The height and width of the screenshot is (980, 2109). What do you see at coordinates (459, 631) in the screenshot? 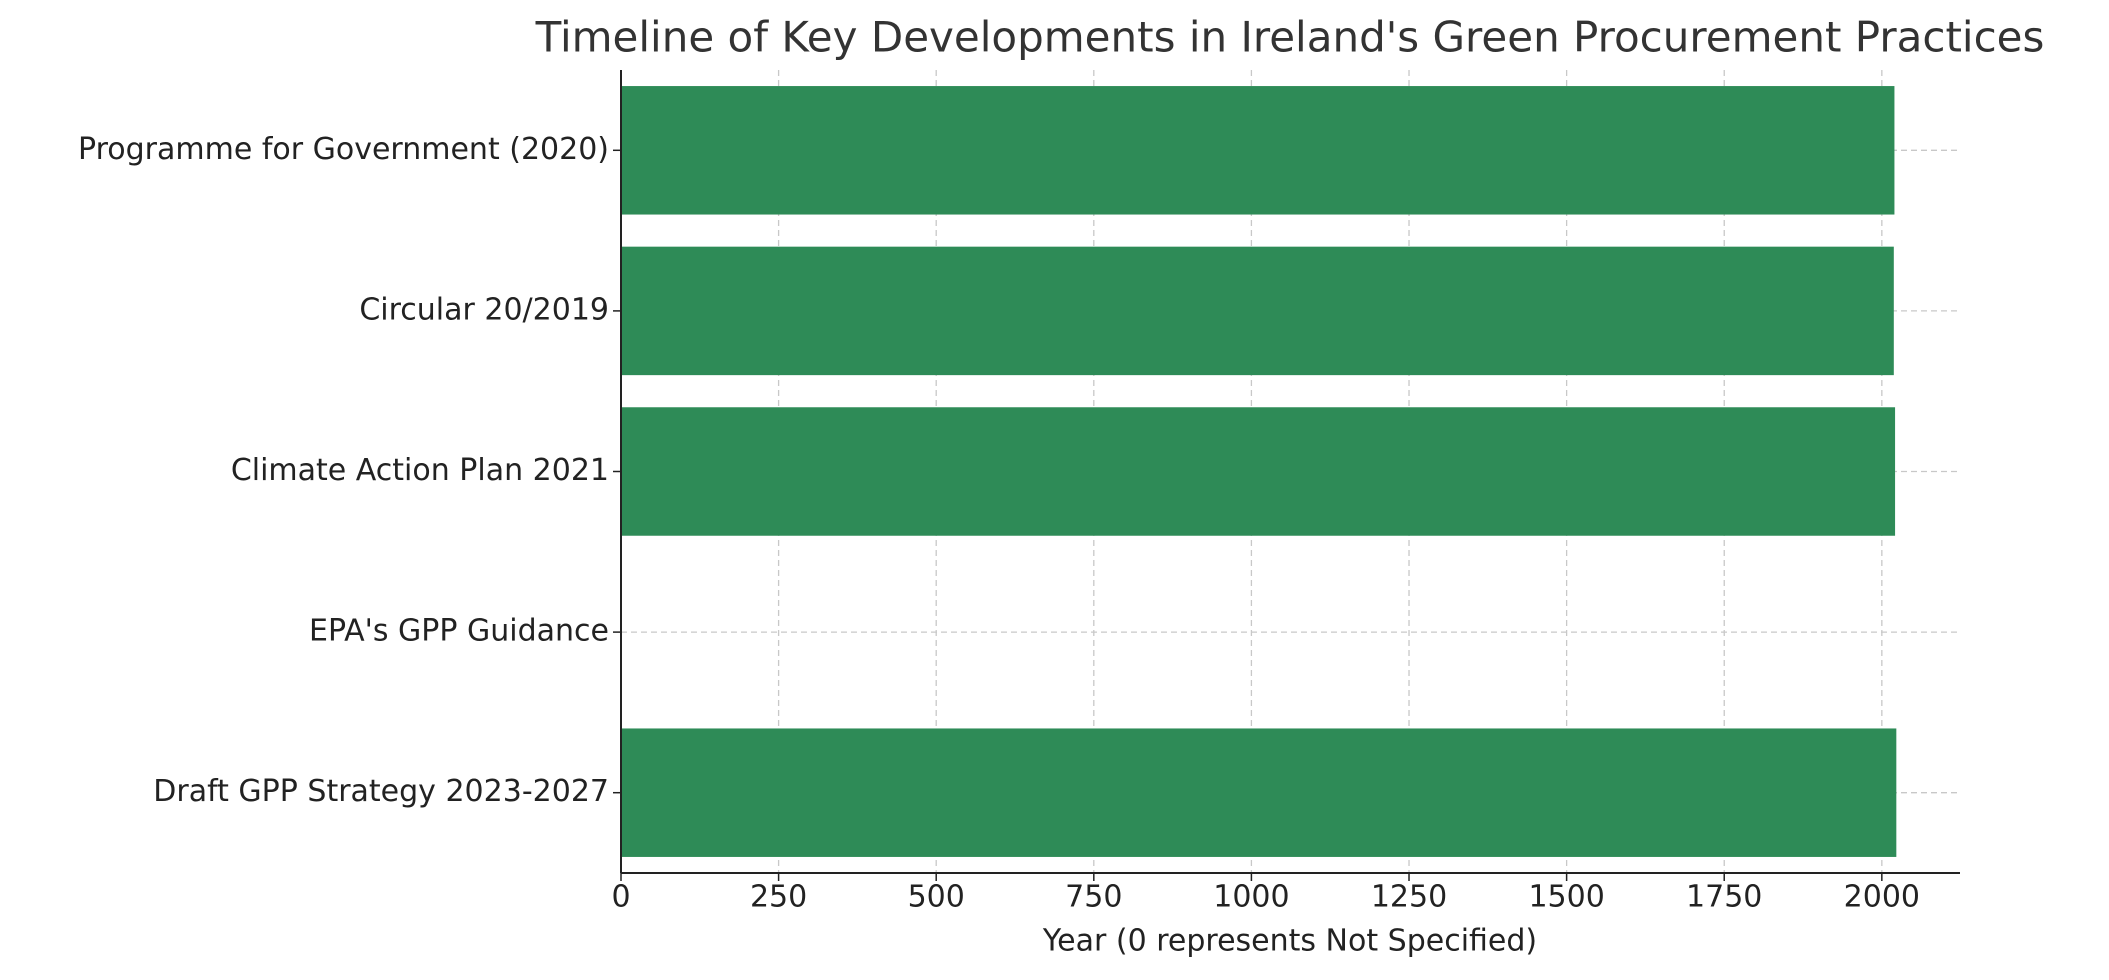
I see `y-tick-label: EPA's GPP Guidance` at bounding box center [459, 631].